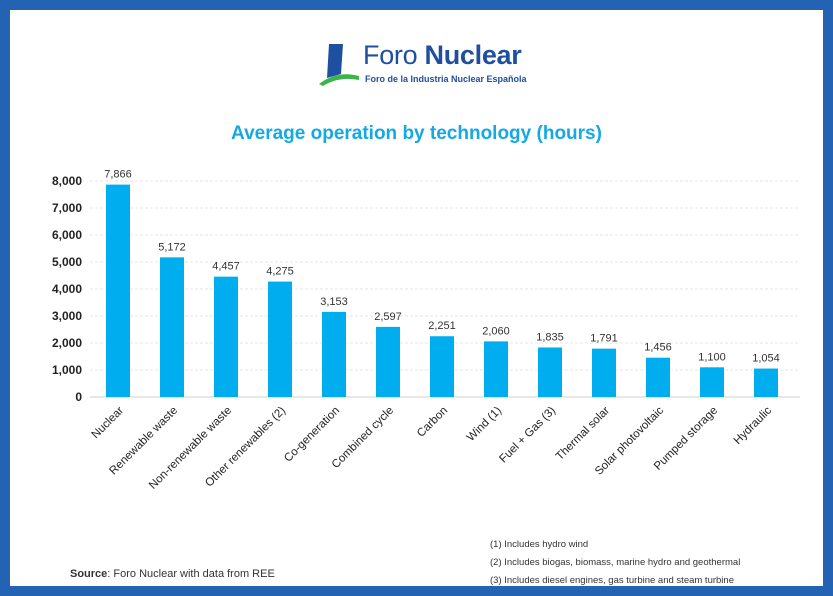  I want to click on x-tick-label: Nuclear, so click(108, 423).